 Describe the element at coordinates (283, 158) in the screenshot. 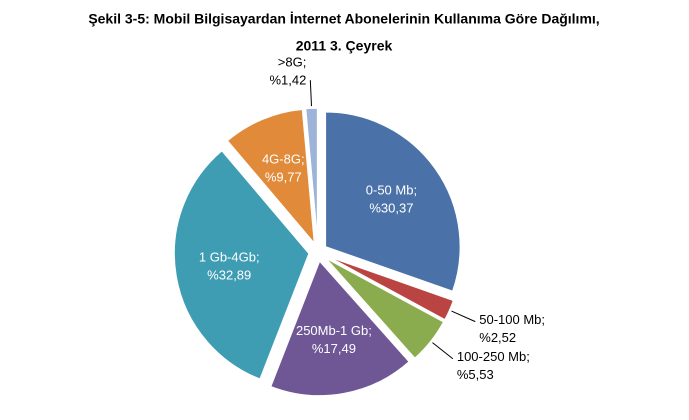

I see `data-label: 4G-8G;` at that location.